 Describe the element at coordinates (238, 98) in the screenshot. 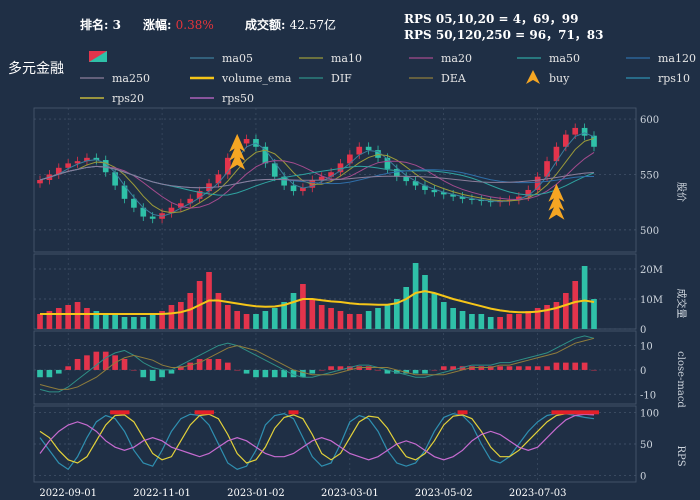

I see `legend-item-rps50: rps50` at that location.